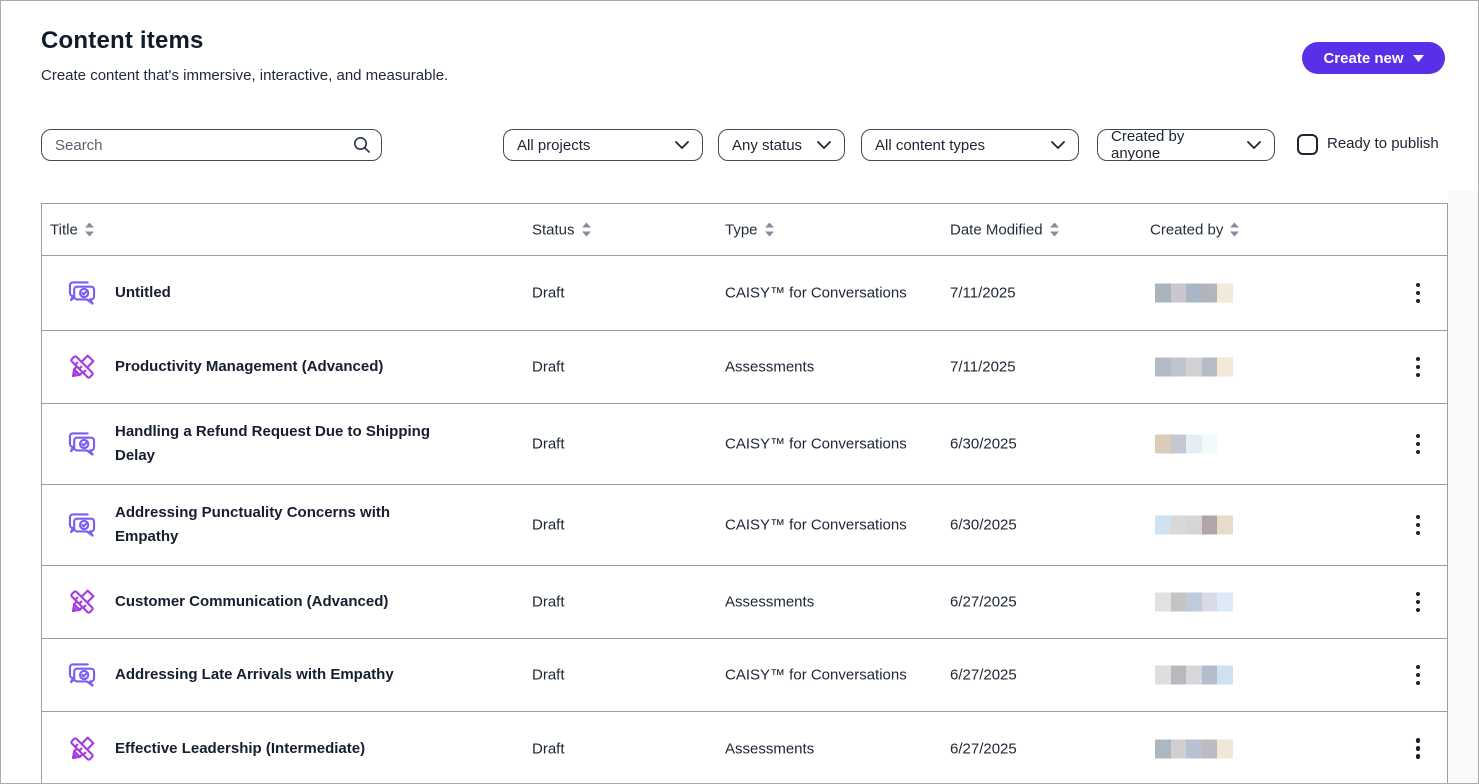 The image size is (1479, 784). I want to click on created-by-filter-dropdown: Created by anyone, so click(1186, 145).